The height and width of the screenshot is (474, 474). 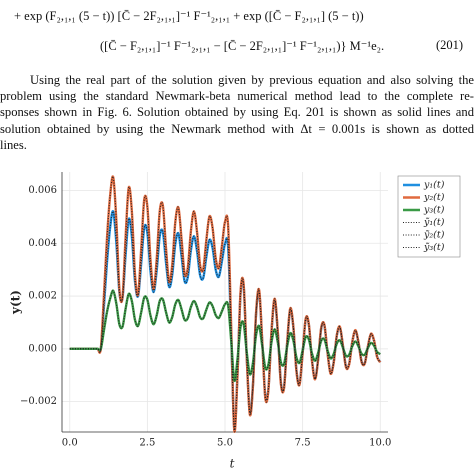 What do you see at coordinates (225, 443) in the screenshot?
I see `x-tick-label: 5.0` at bounding box center [225, 443].